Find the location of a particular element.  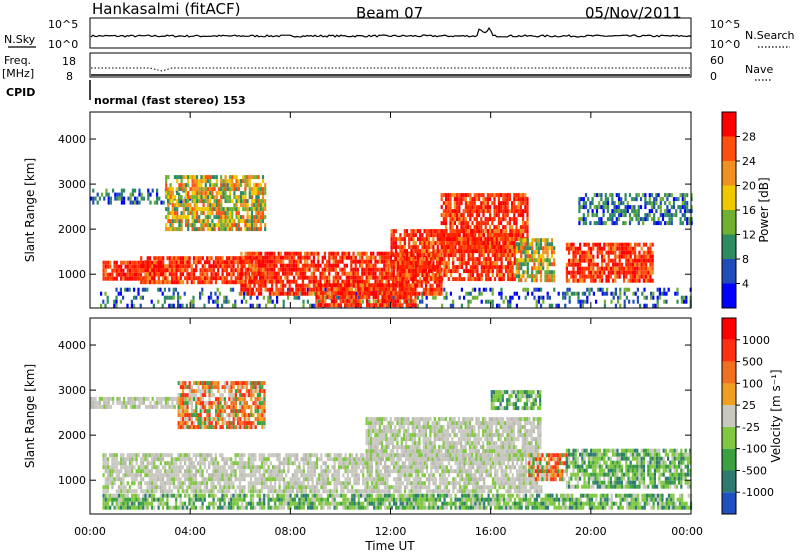

power-colorbar-swatch is located at coordinates (729, 271).